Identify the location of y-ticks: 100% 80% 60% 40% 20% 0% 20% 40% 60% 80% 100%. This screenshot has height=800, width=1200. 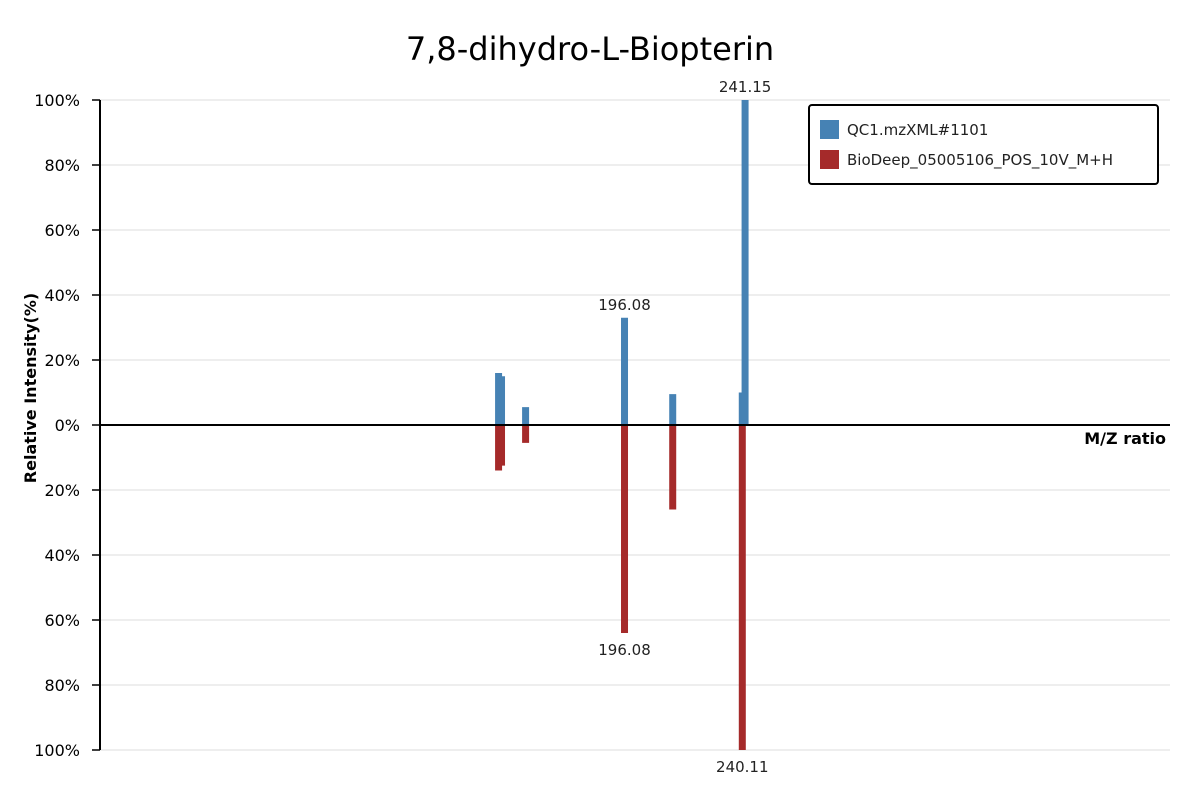
(67, 425).